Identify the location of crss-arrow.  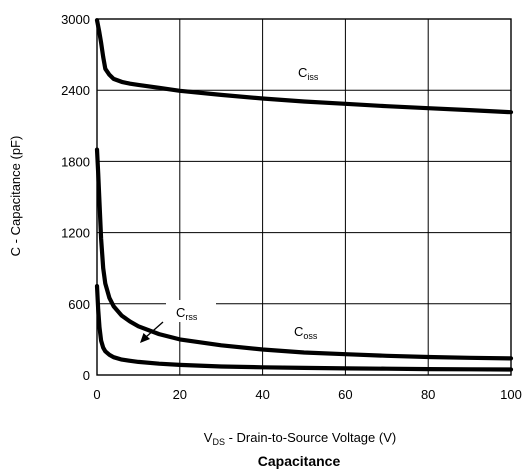
(152, 332).